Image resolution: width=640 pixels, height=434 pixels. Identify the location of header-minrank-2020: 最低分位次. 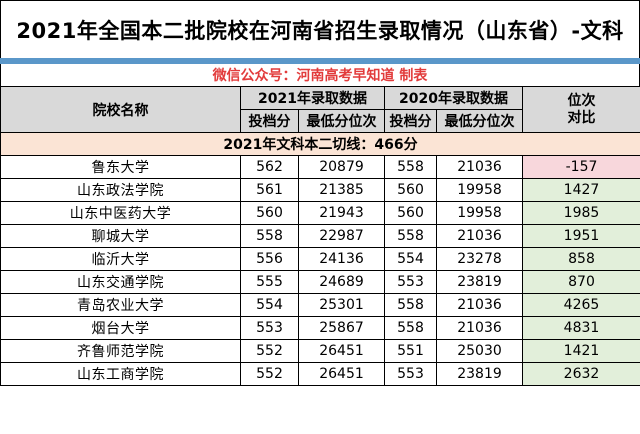
(479, 121).